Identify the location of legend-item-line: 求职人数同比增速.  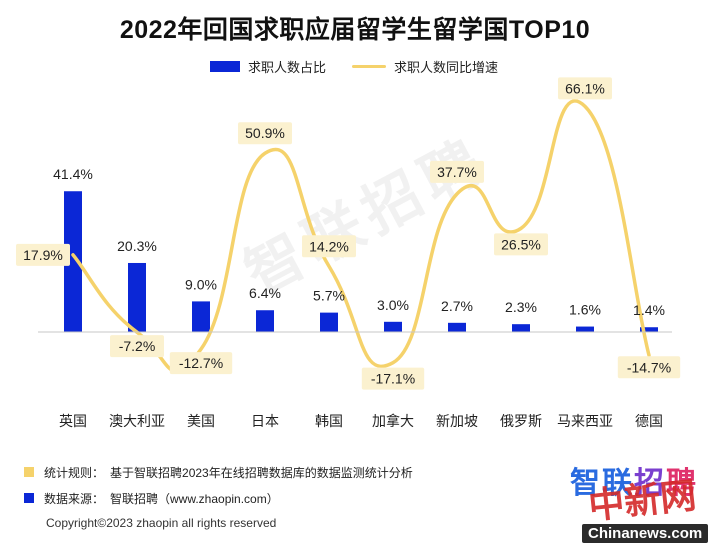
(425, 66).